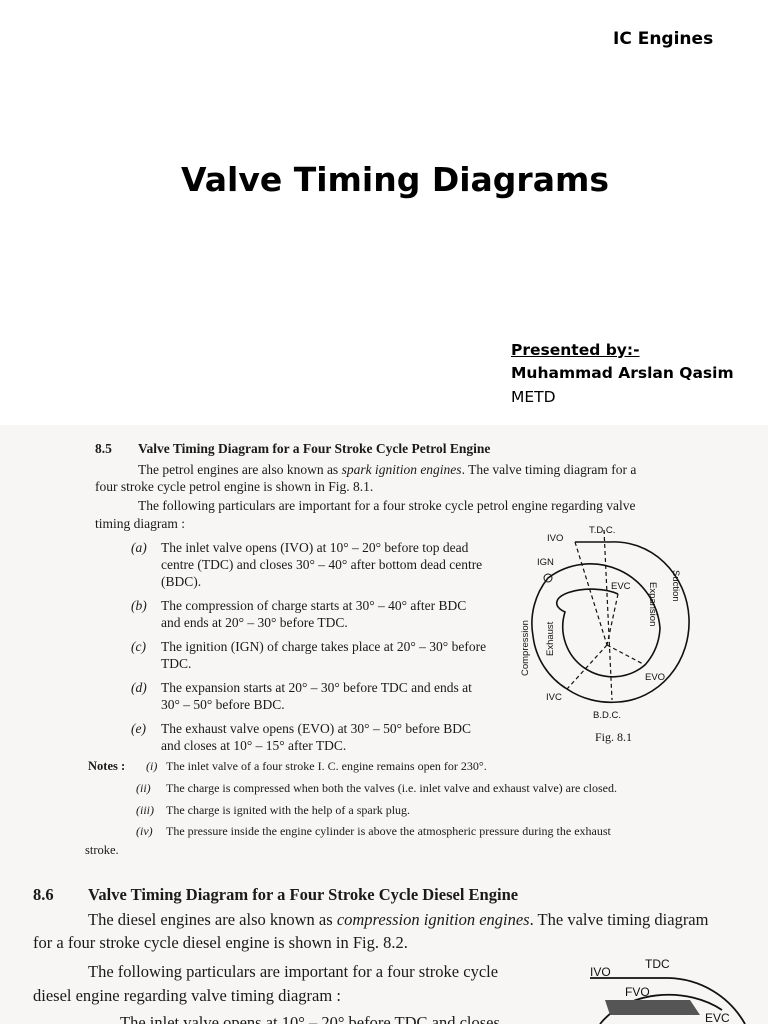 Image resolution: width=768 pixels, height=1024 pixels. What do you see at coordinates (138, 728) in the screenshot?
I see `item-mark: (e)` at bounding box center [138, 728].